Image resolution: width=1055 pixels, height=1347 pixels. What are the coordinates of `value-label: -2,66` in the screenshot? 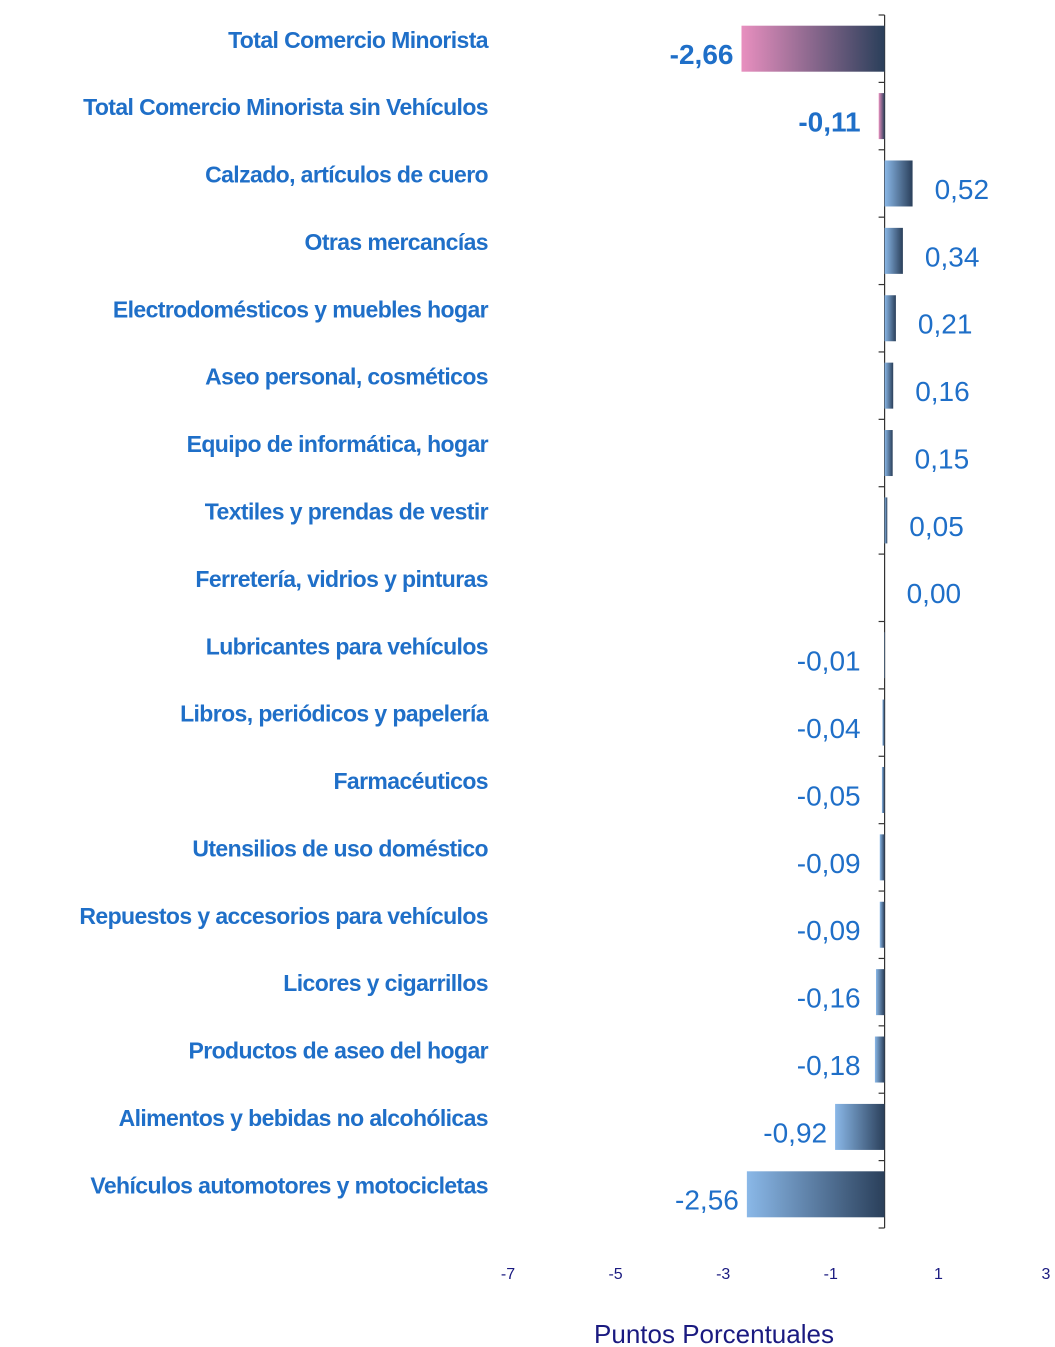 It's located at (702, 54).